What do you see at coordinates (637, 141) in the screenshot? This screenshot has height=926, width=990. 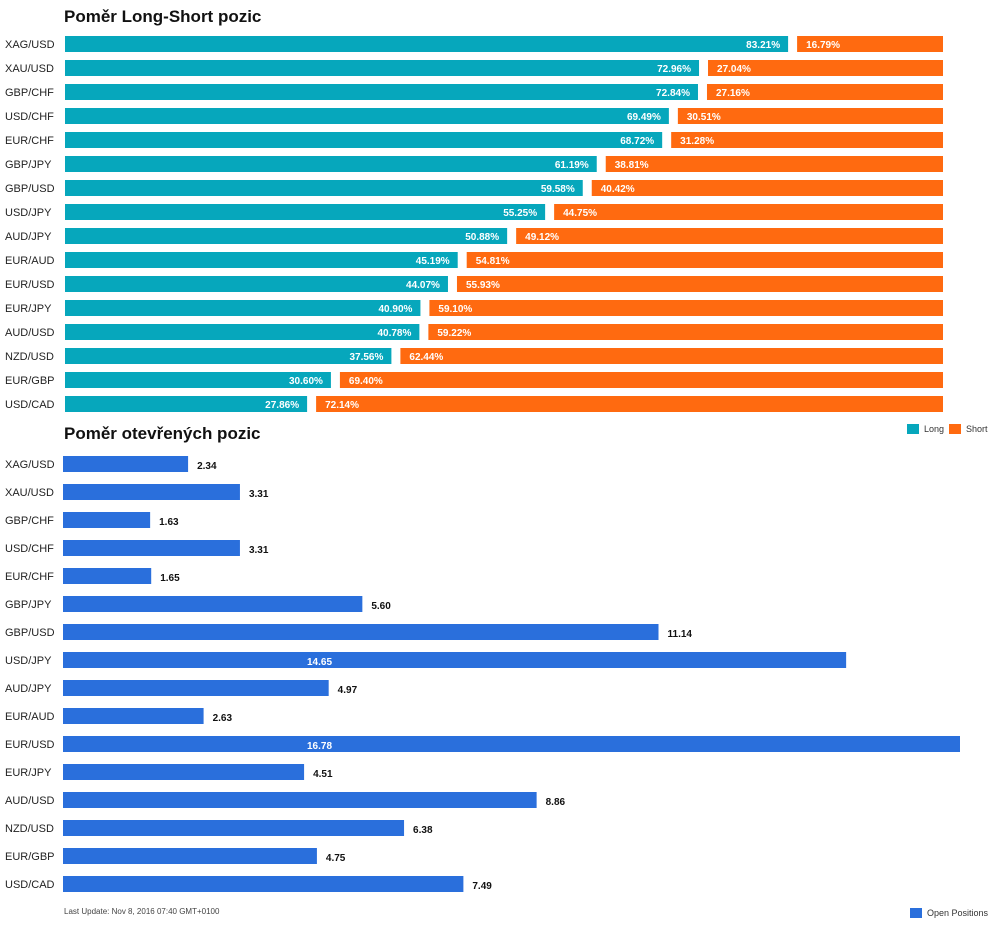 I see `data-label-long: 68.72%` at bounding box center [637, 141].